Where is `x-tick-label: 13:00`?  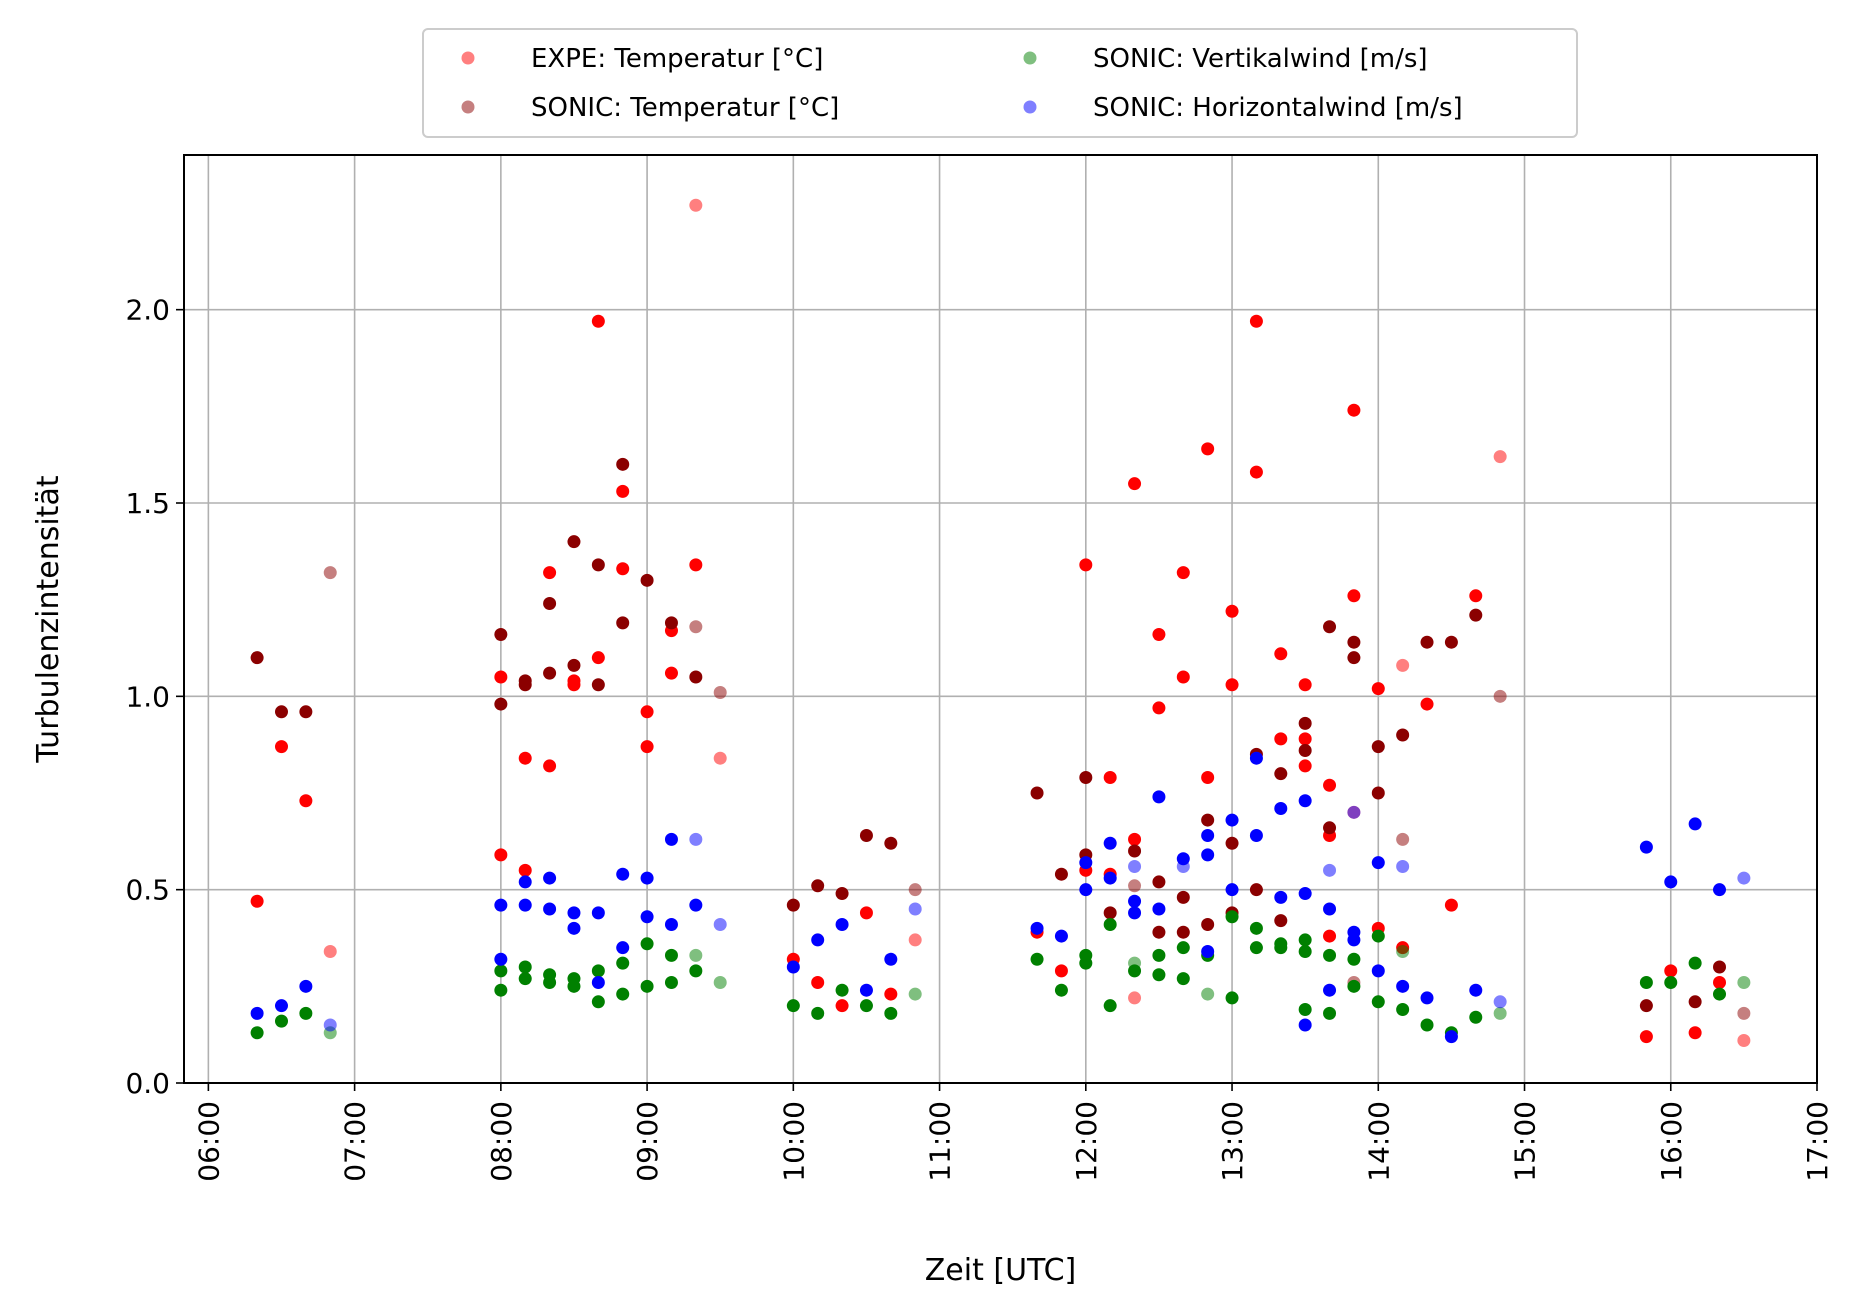
x-tick-label: 13:00 is located at coordinates (1232, 1141).